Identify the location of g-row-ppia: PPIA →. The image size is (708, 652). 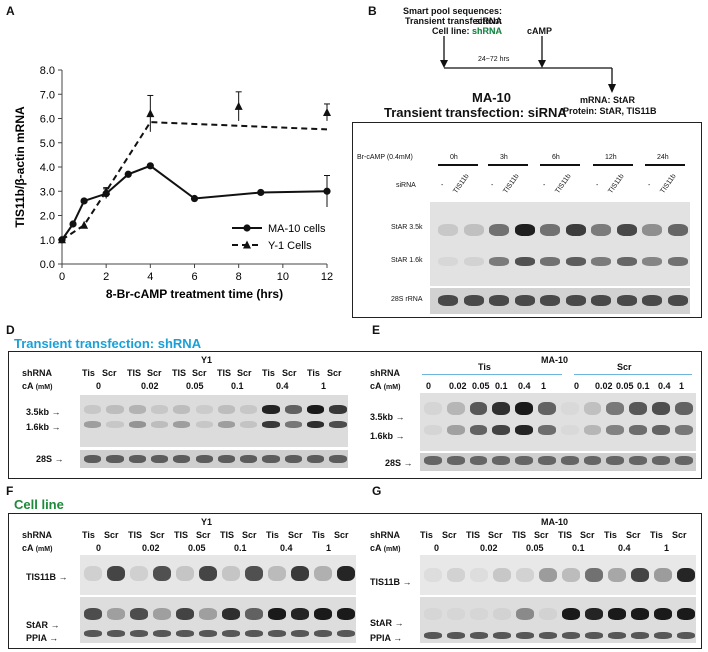
(386, 638).